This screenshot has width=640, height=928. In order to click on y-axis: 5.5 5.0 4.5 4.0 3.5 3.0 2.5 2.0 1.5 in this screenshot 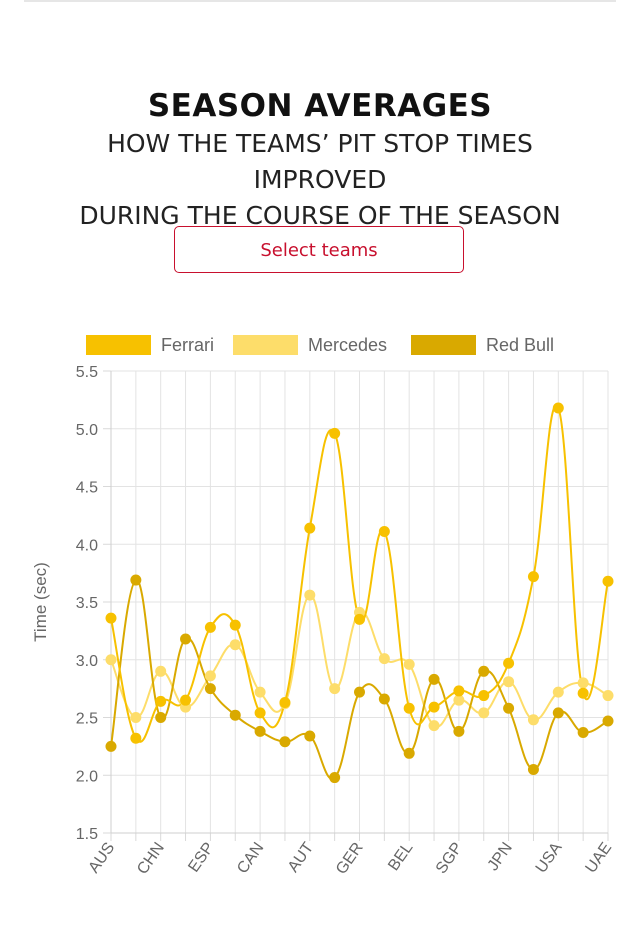, I will do `click(94, 603)`.